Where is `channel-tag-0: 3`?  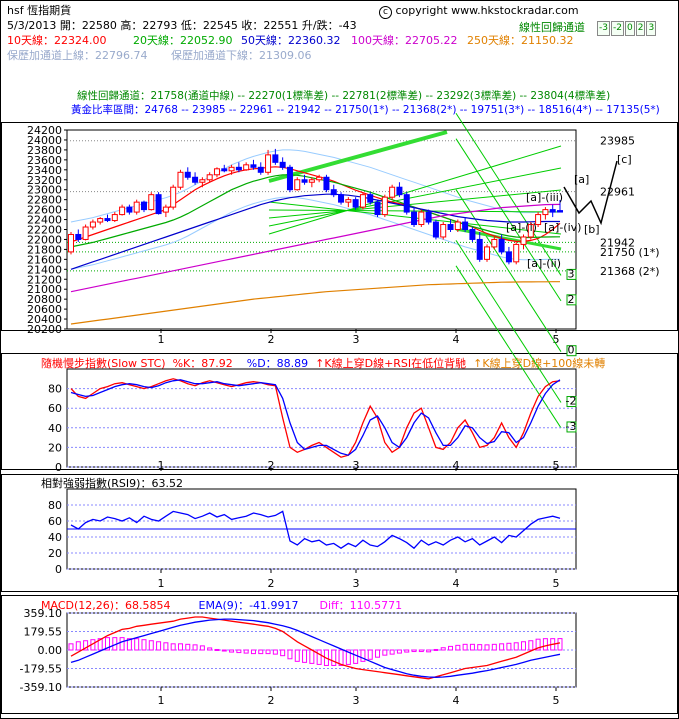 channel-tag-0: 3 is located at coordinates (571, 273).